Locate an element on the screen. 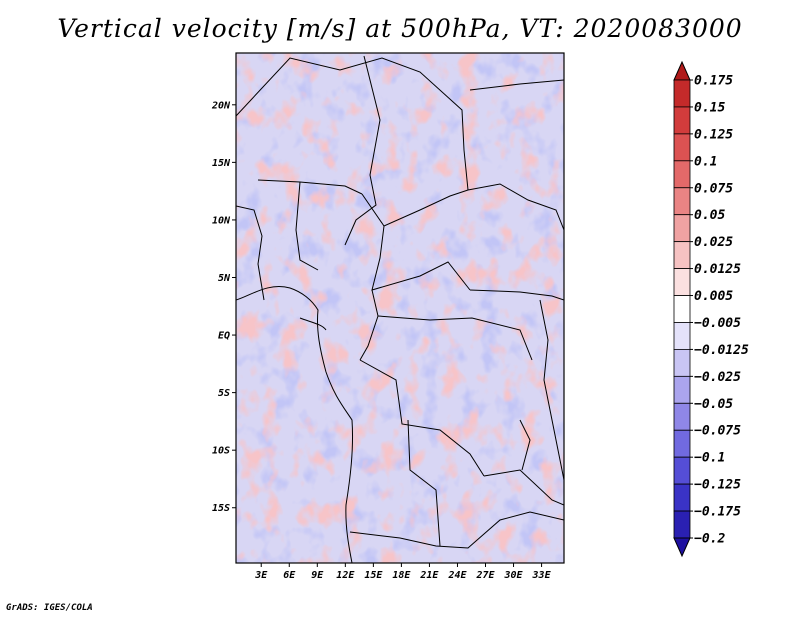 Image resolution: width=800 pixels, height=618 pixels. colorbar-label: 0.175 is located at coordinates (713, 81).